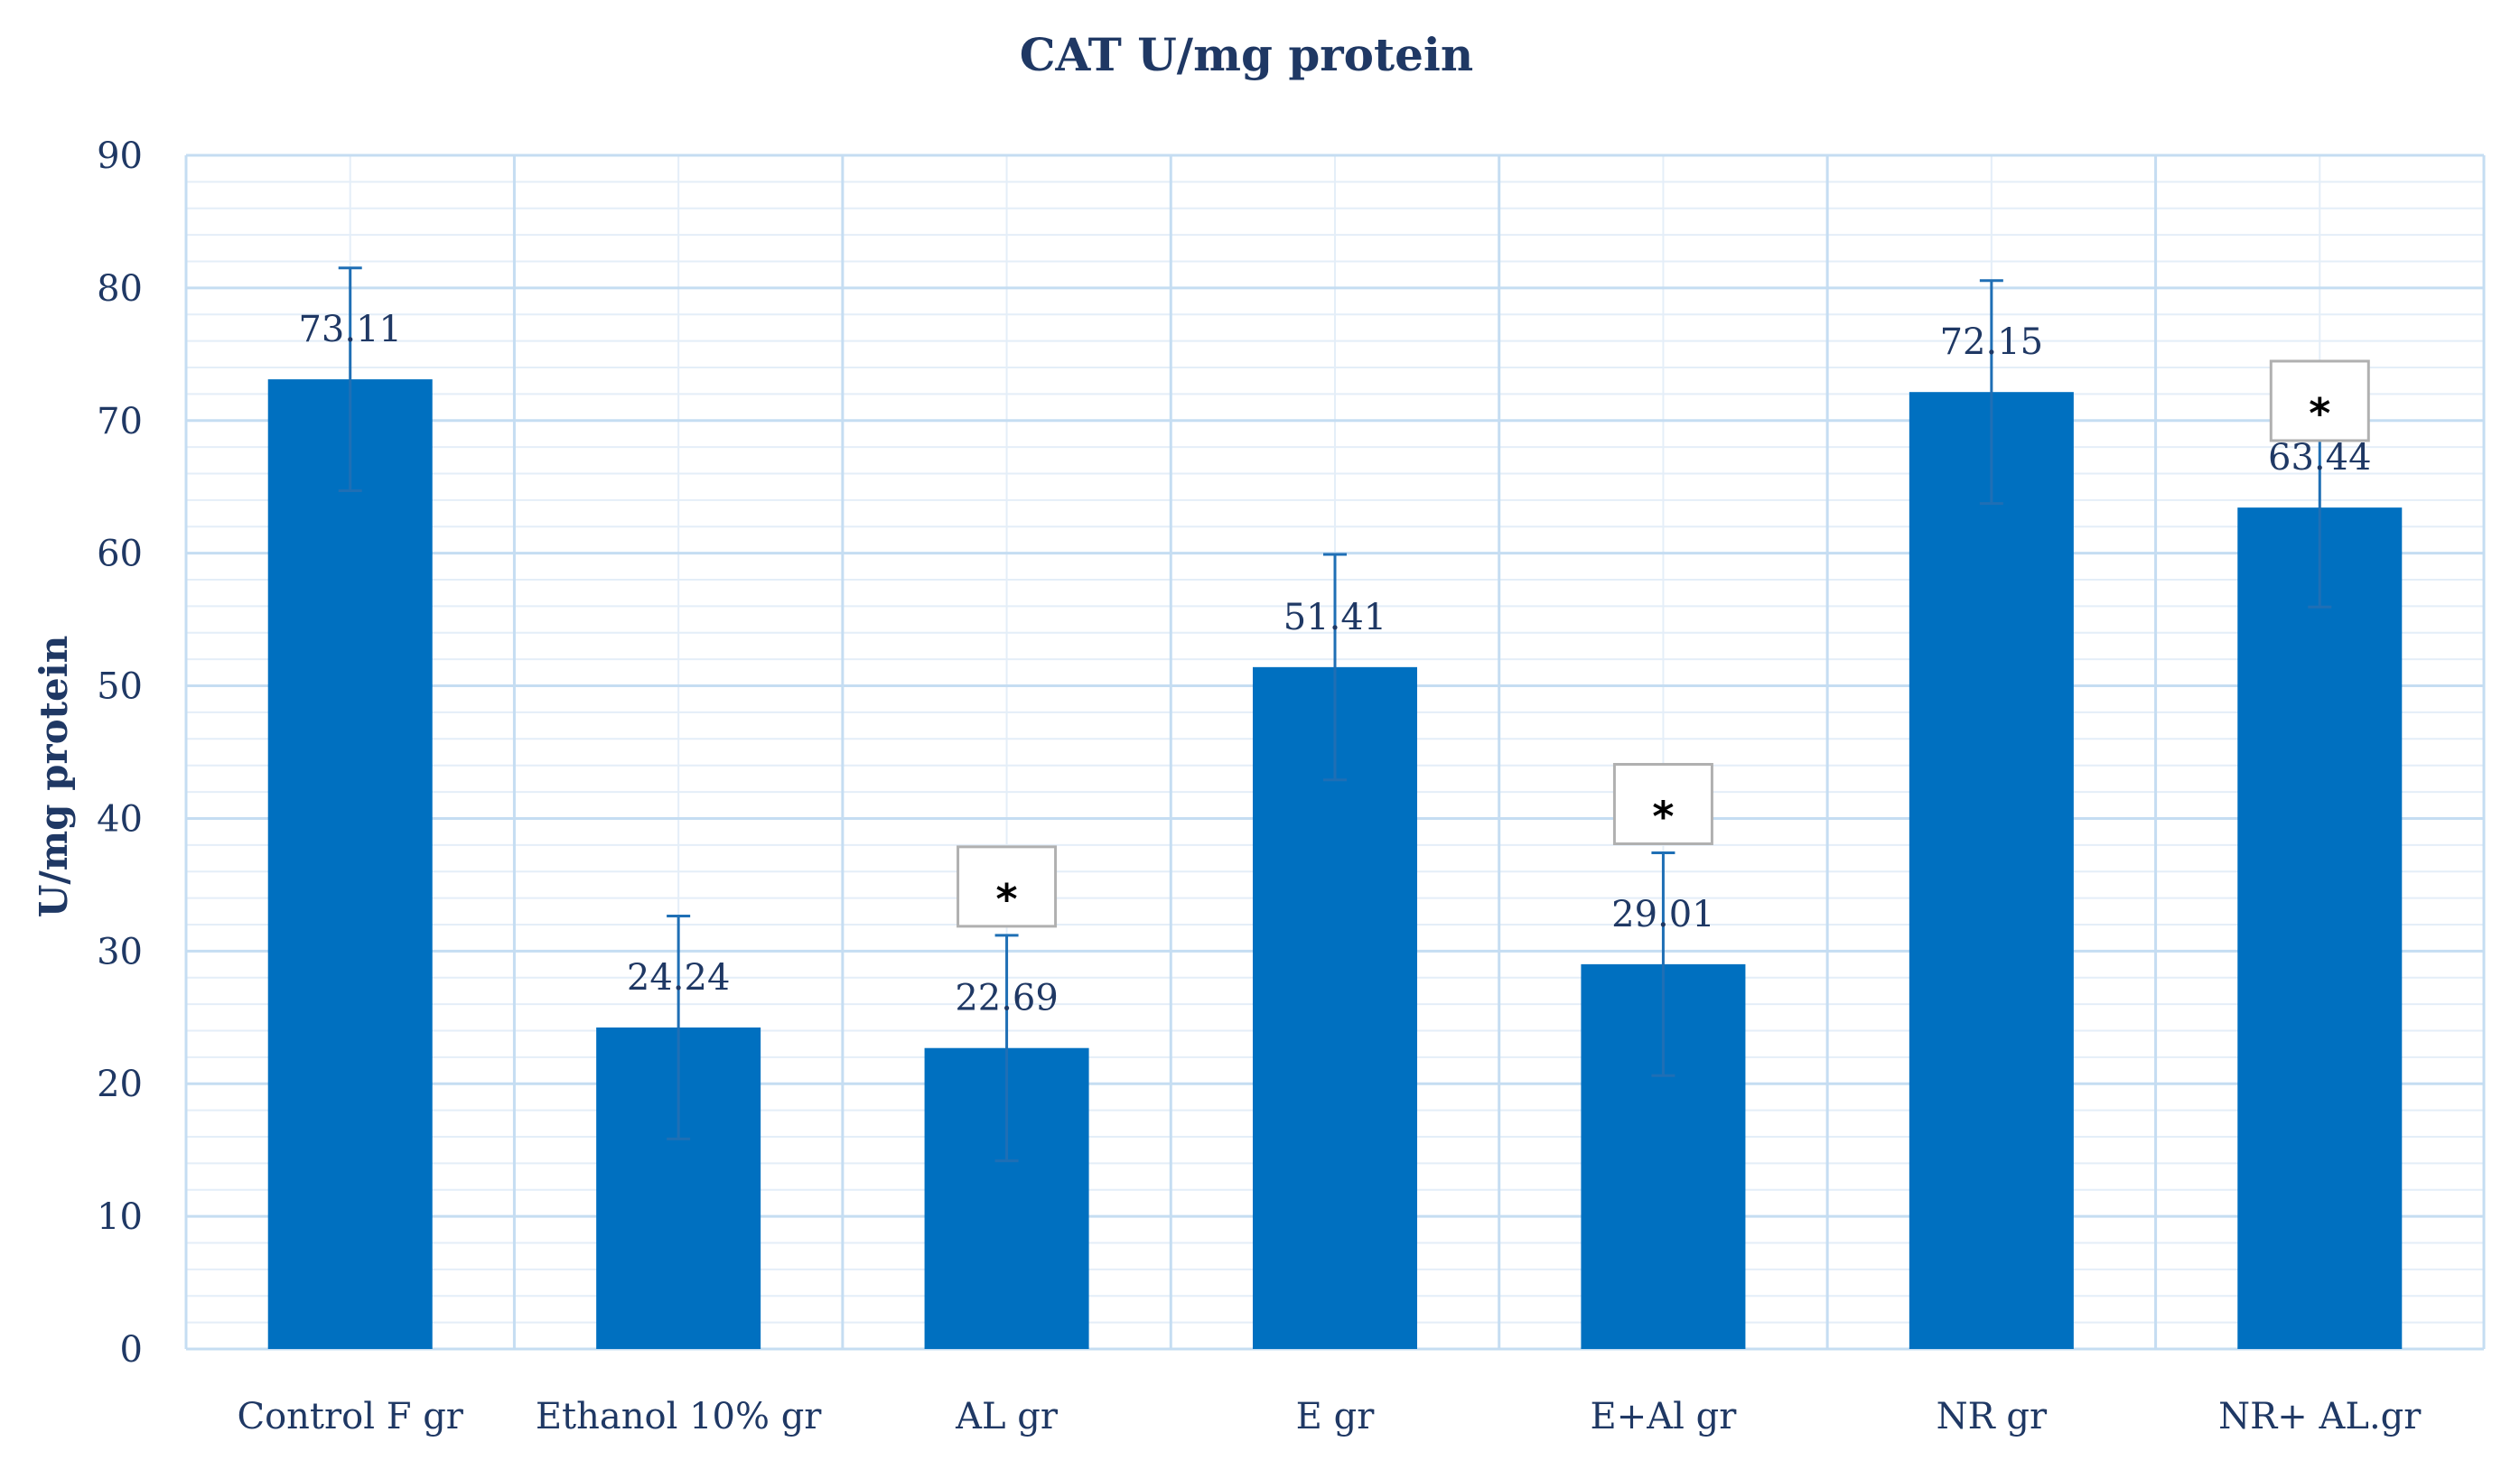 The height and width of the screenshot is (1479, 2520). Describe the element at coordinates (1992, 342) in the screenshot. I see `data-label: 72.15` at that location.